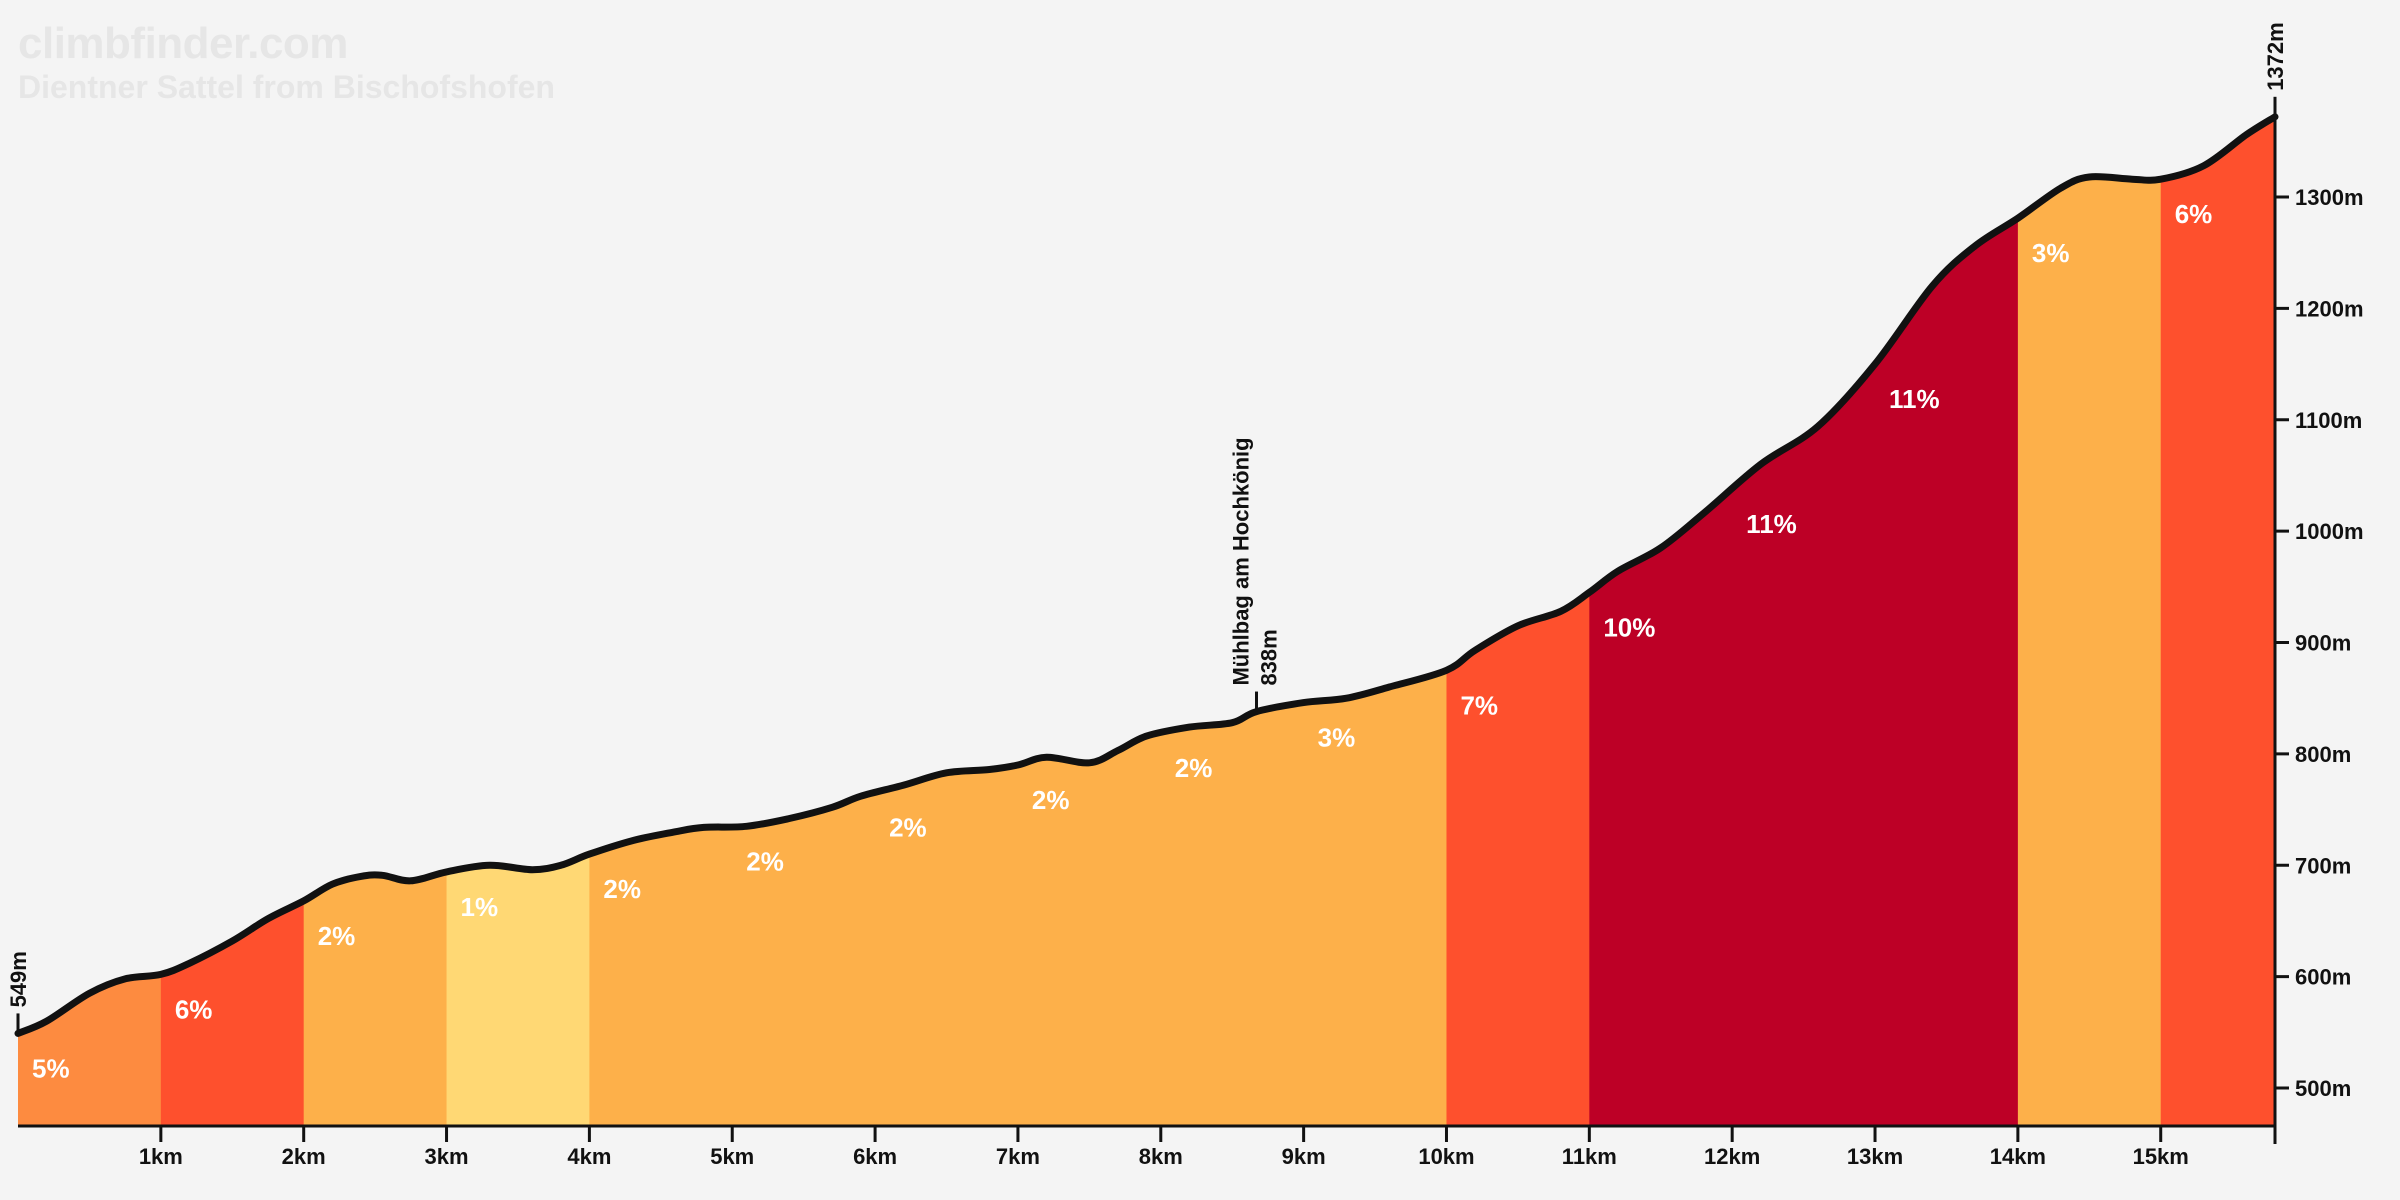 This screenshot has height=1200, width=2400. Describe the element at coordinates (1479, 705) in the screenshot. I see `grade-label: 7%` at that location.